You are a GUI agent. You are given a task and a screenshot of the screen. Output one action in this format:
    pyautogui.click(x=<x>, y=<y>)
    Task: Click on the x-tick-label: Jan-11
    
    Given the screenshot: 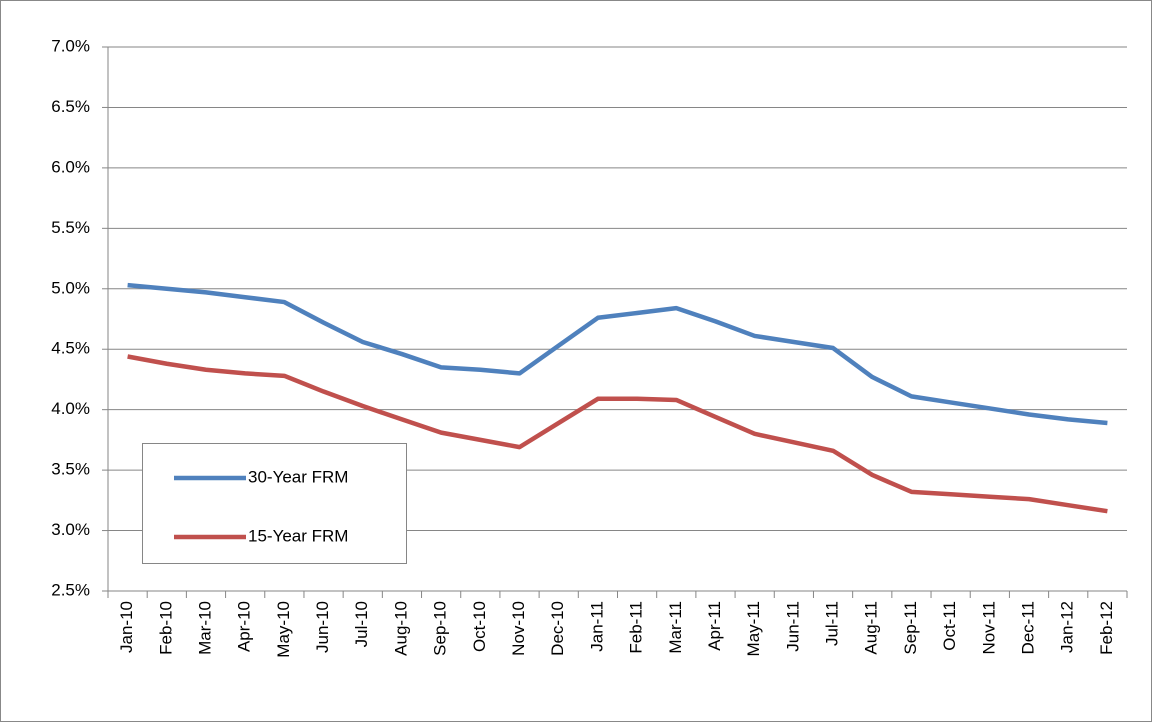 What is the action you would take?
    pyautogui.click(x=596, y=626)
    